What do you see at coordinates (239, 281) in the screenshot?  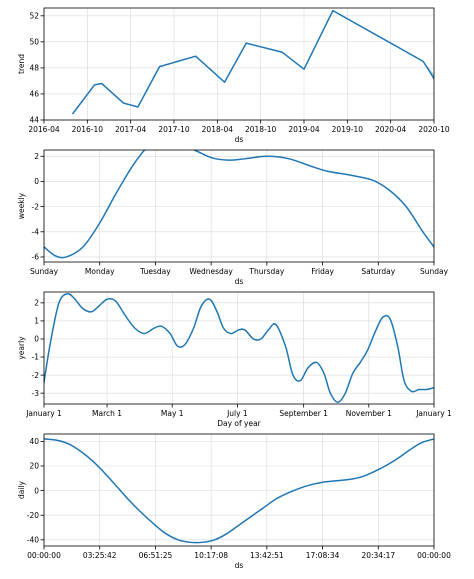 I see `weekly-x-axis-label: ds` at bounding box center [239, 281].